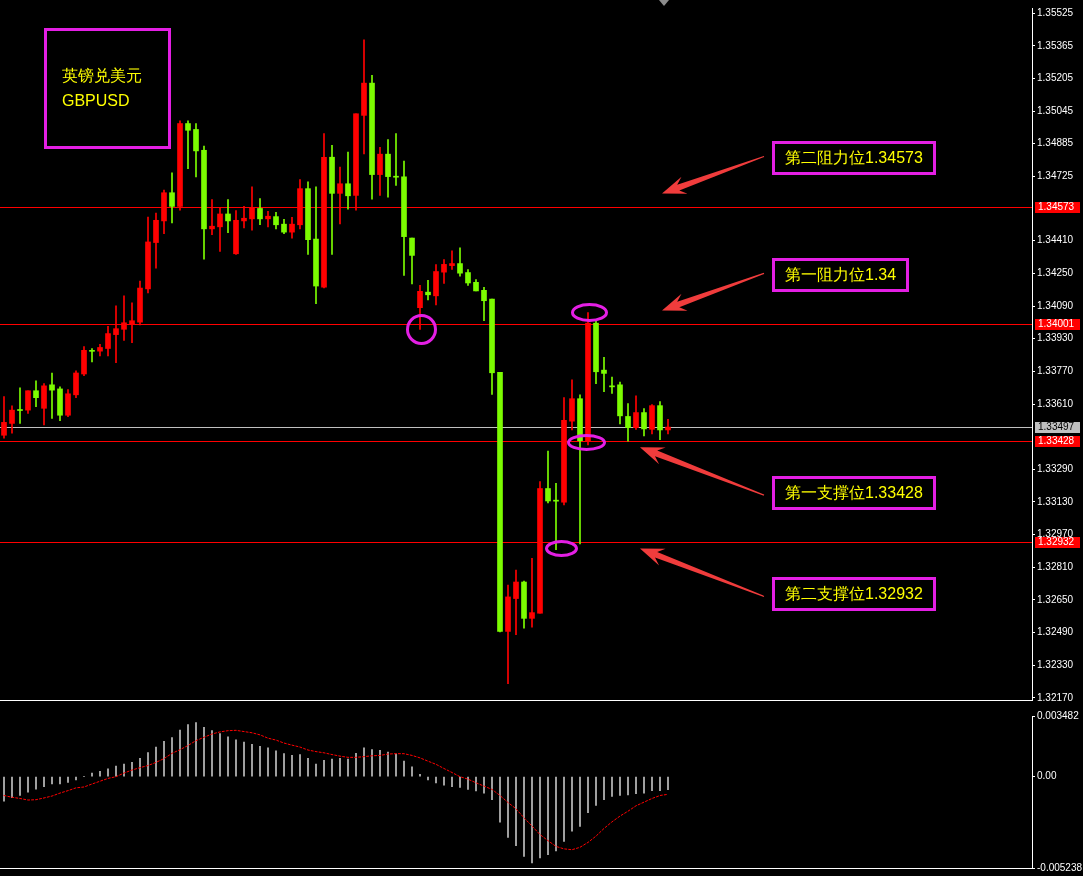  What do you see at coordinates (1056, 427) in the screenshot?
I see `ref-line-label: 1.33497` at bounding box center [1056, 427].